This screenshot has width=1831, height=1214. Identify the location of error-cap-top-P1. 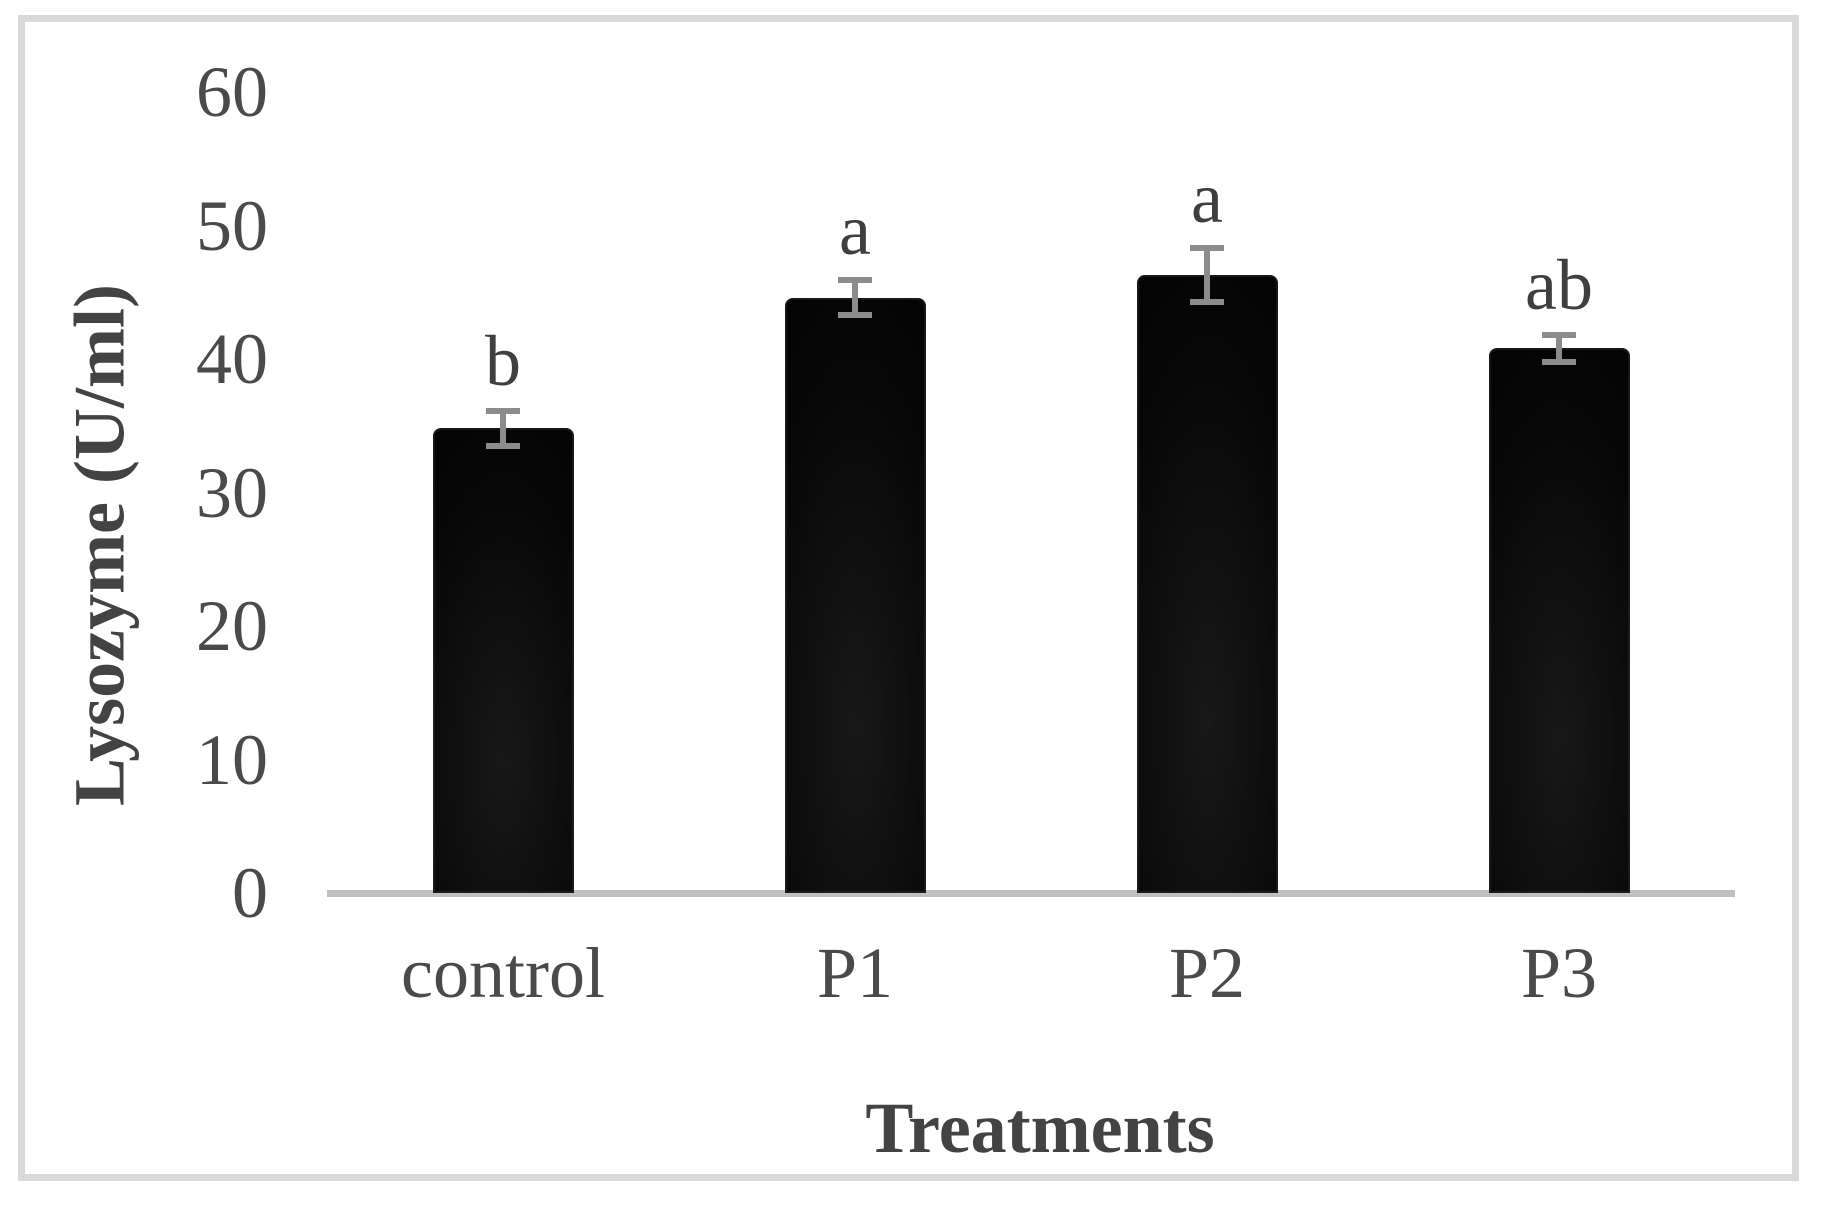
(855, 280).